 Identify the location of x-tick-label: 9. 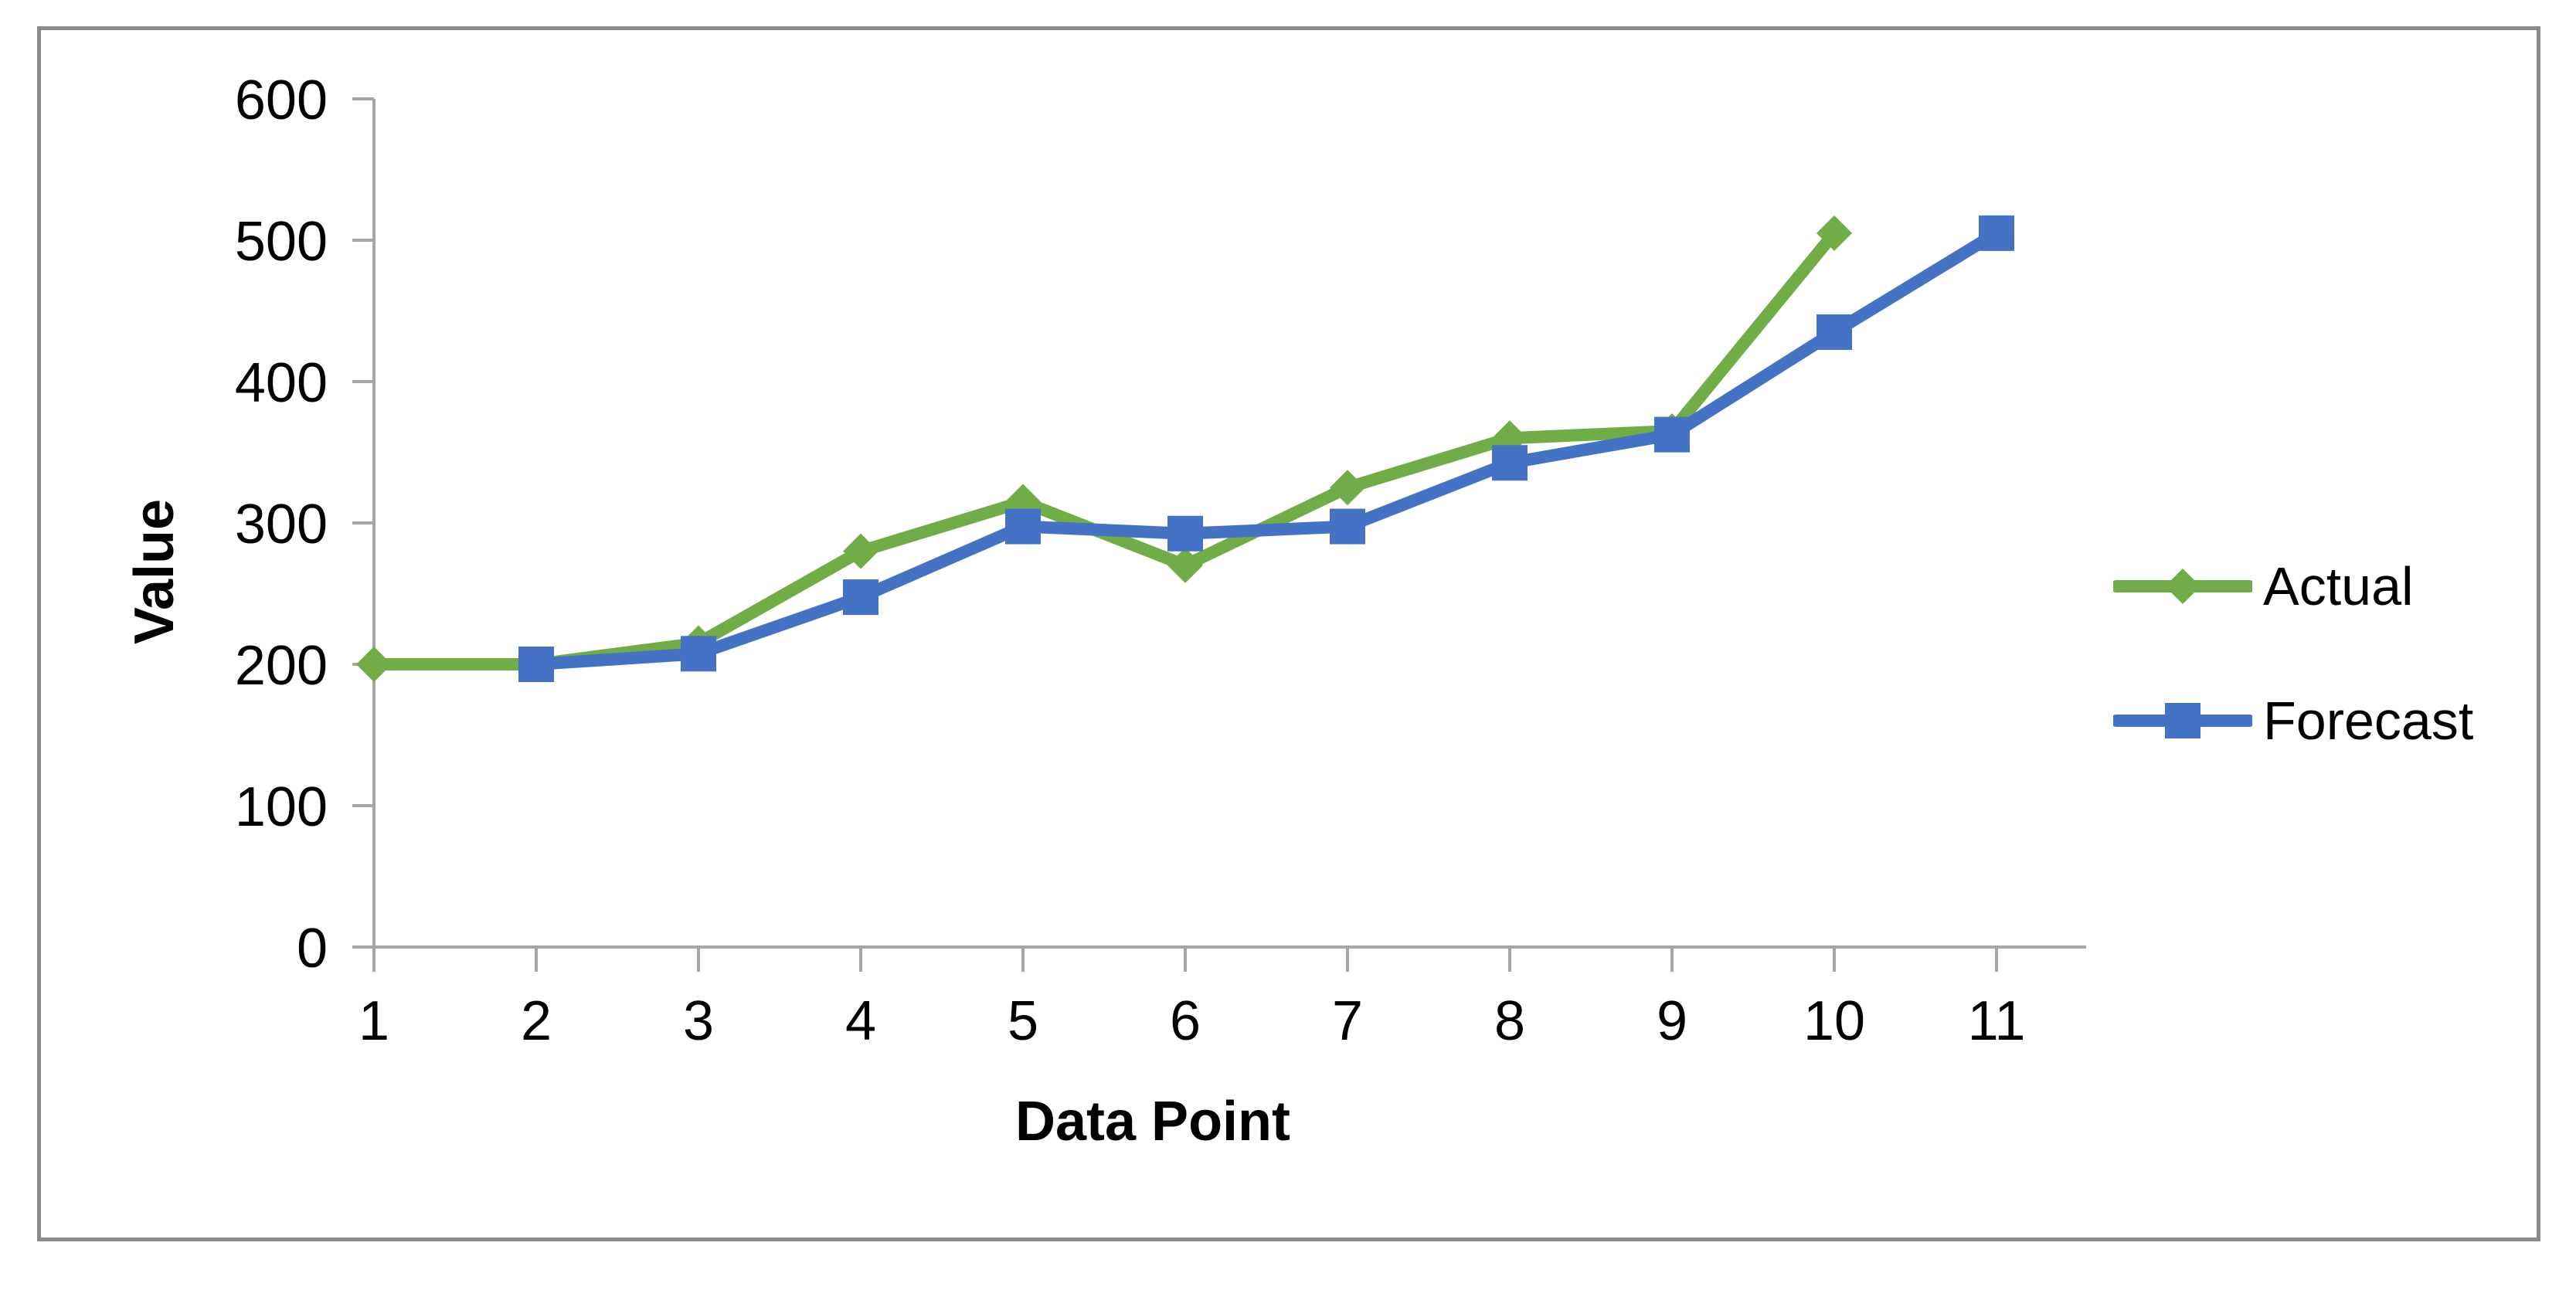
(1672, 1021).